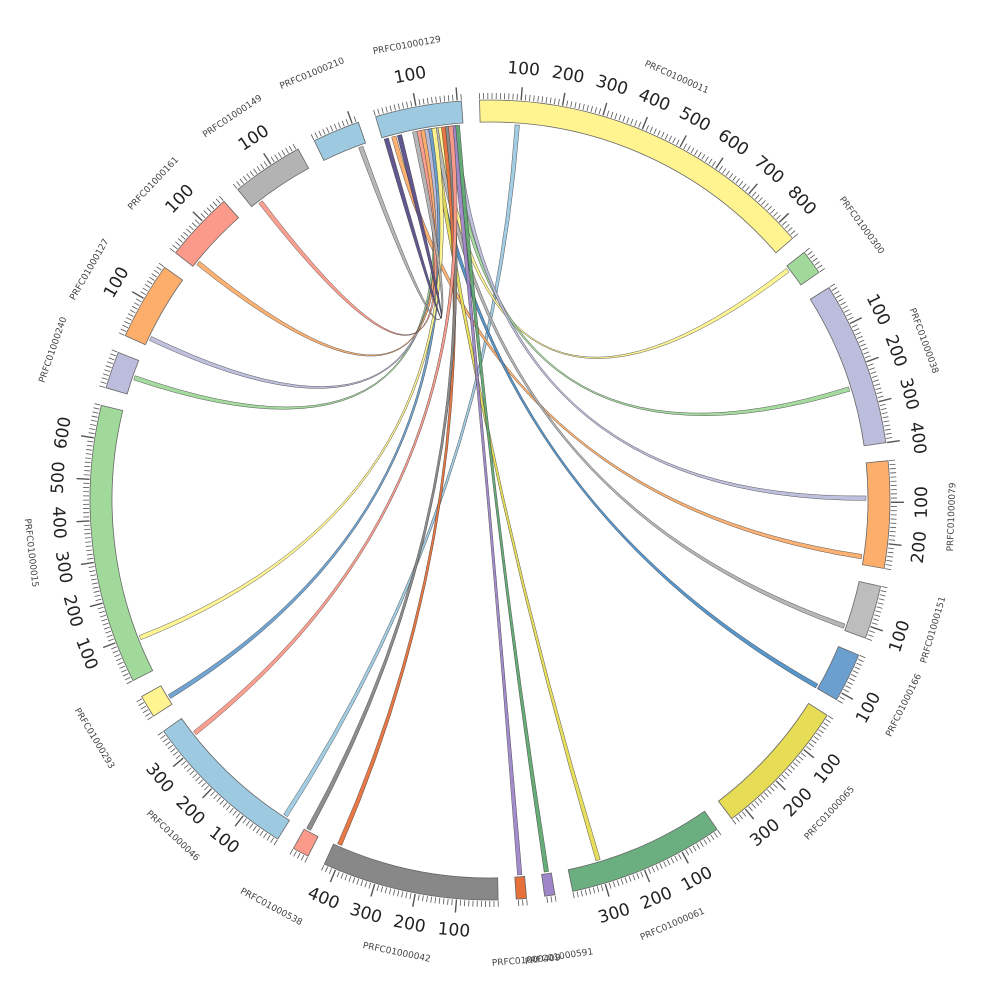  What do you see at coordinates (877, 613) in the screenshot?
I see `ticks-PRFC01000151` at bounding box center [877, 613].